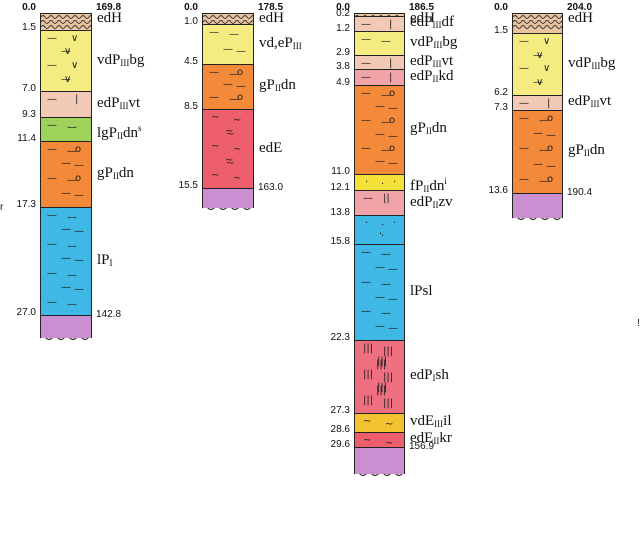 The width and height of the screenshot is (643, 538). What do you see at coordinates (434, 42) in the screenshot?
I see `layer-label: vdPIIIbg` at bounding box center [434, 42].